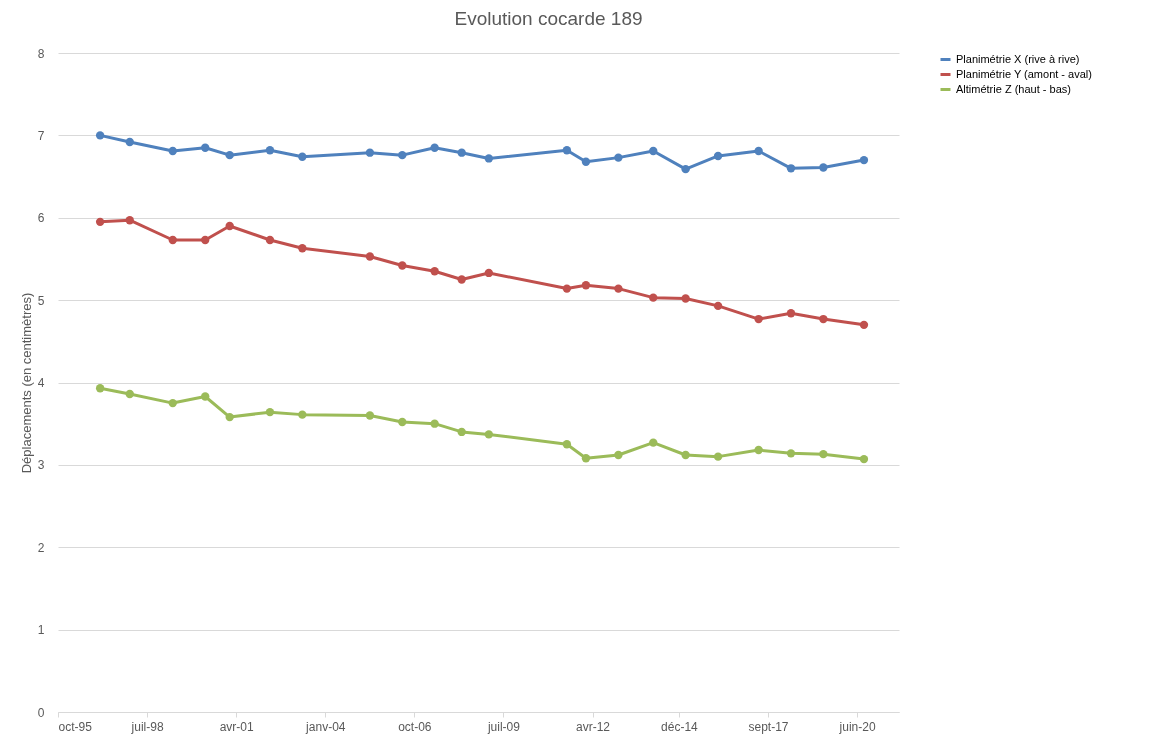 The image size is (1164, 756). Describe the element at coordinates (41, 300) in the screenshot. I see `y-tick-label: 5` at that location.